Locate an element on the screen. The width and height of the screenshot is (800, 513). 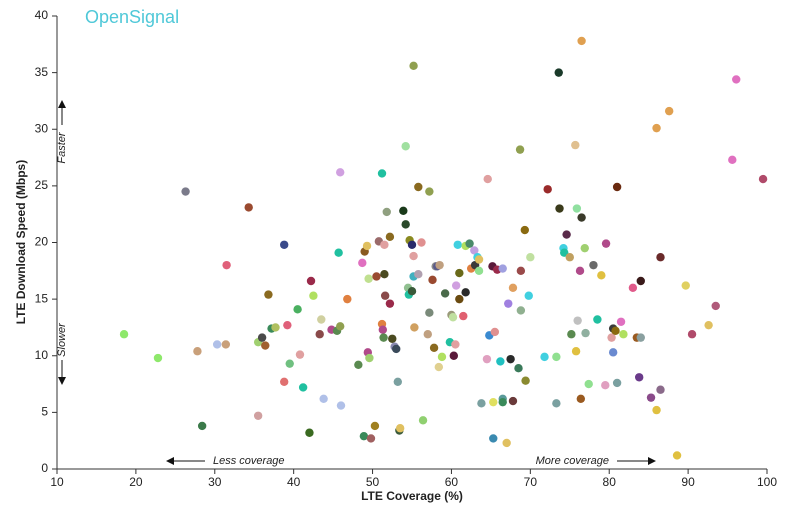
y-tick-label: 35 is located at coordinates (42, 72).